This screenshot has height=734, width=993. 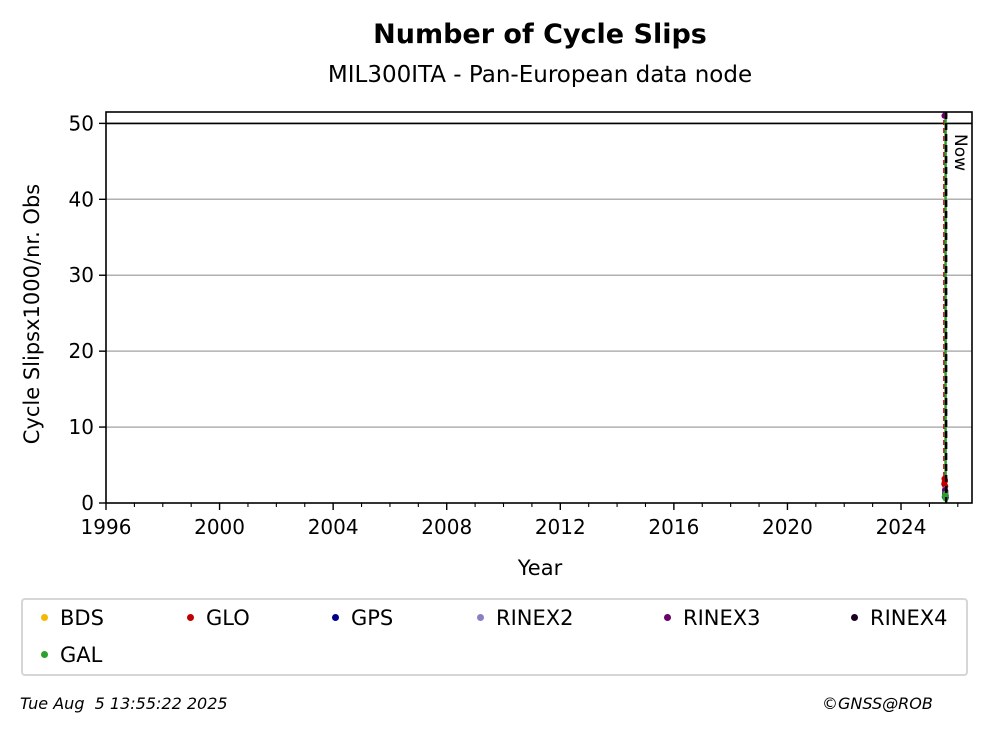 I want to click on legend-label: GPS, so click(x=372, y=618).